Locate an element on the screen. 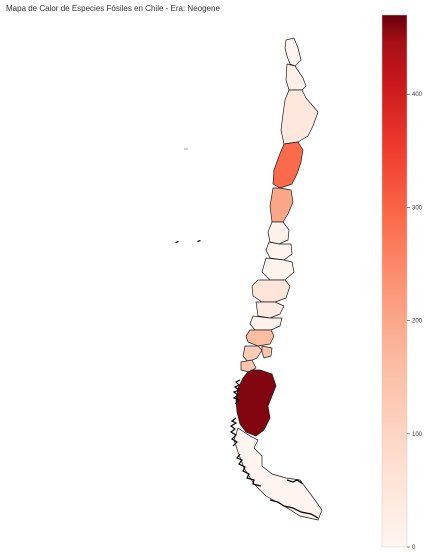 This screenshot has width=437, height=553. islands-group is located at coordinates (188, 195).